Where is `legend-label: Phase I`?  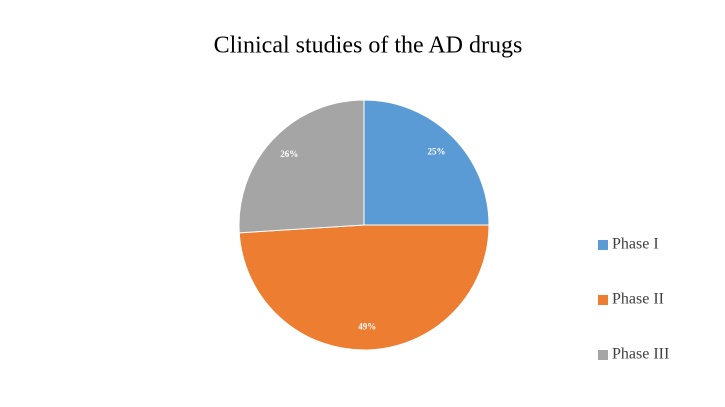
legend-label: Phase I is located at coordinates (635, 244).